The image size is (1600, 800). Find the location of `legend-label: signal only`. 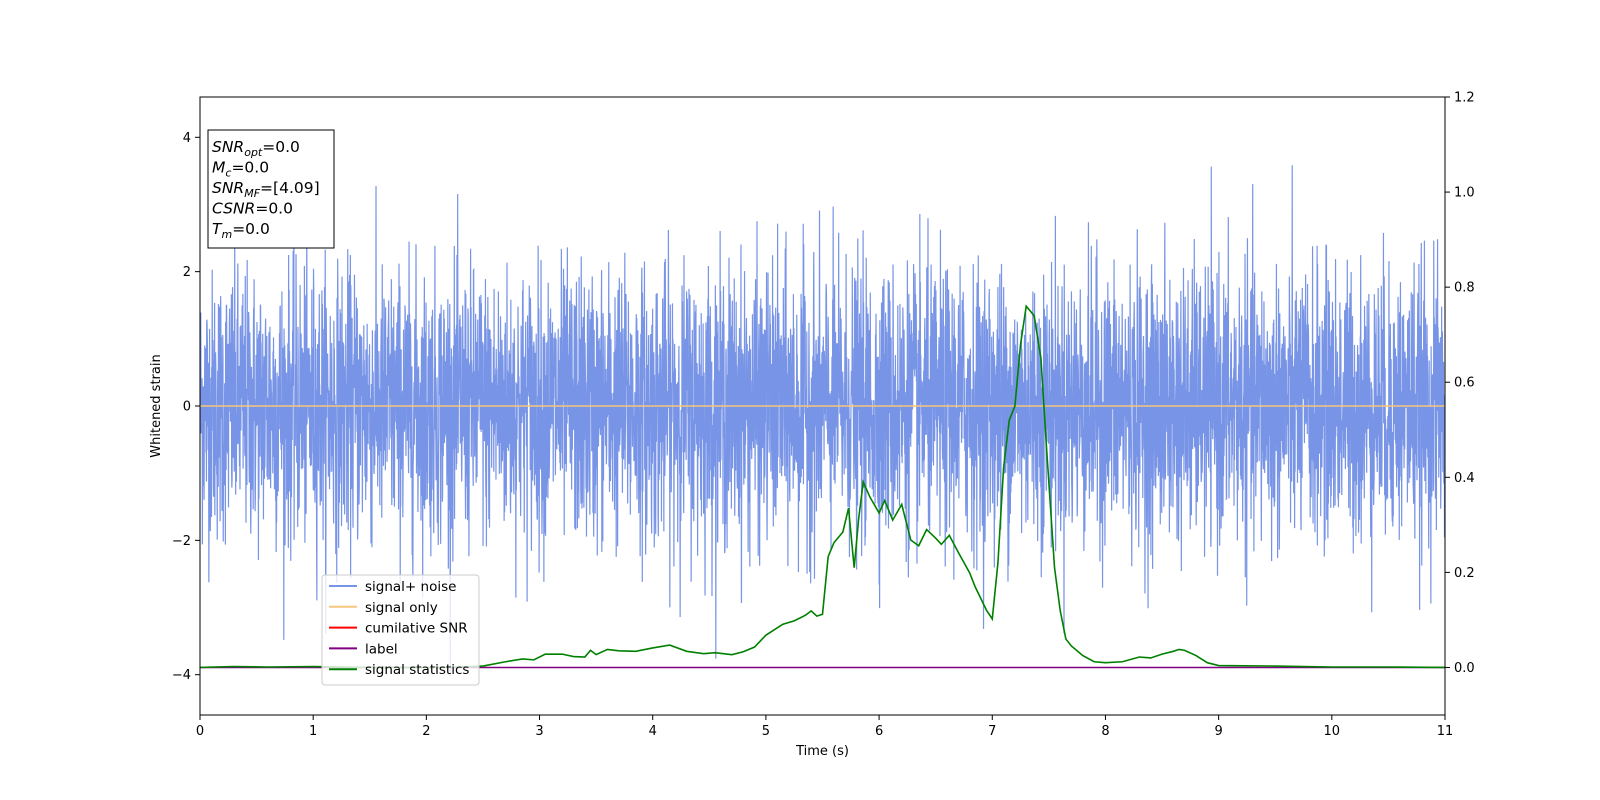

legend-label: signal only is located at coordinates (401, 608).